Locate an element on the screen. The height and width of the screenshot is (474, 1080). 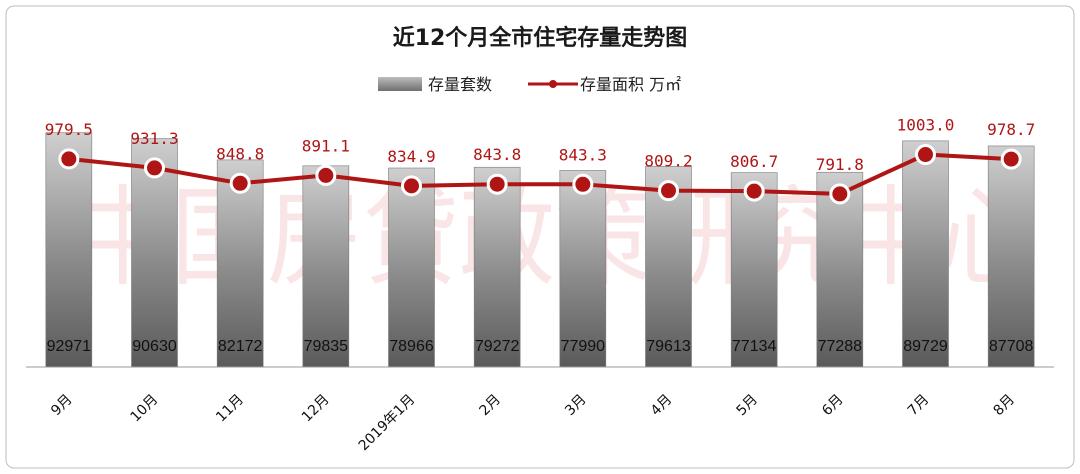
area-value-label: 834.9 is located at coordinates (411, 156).